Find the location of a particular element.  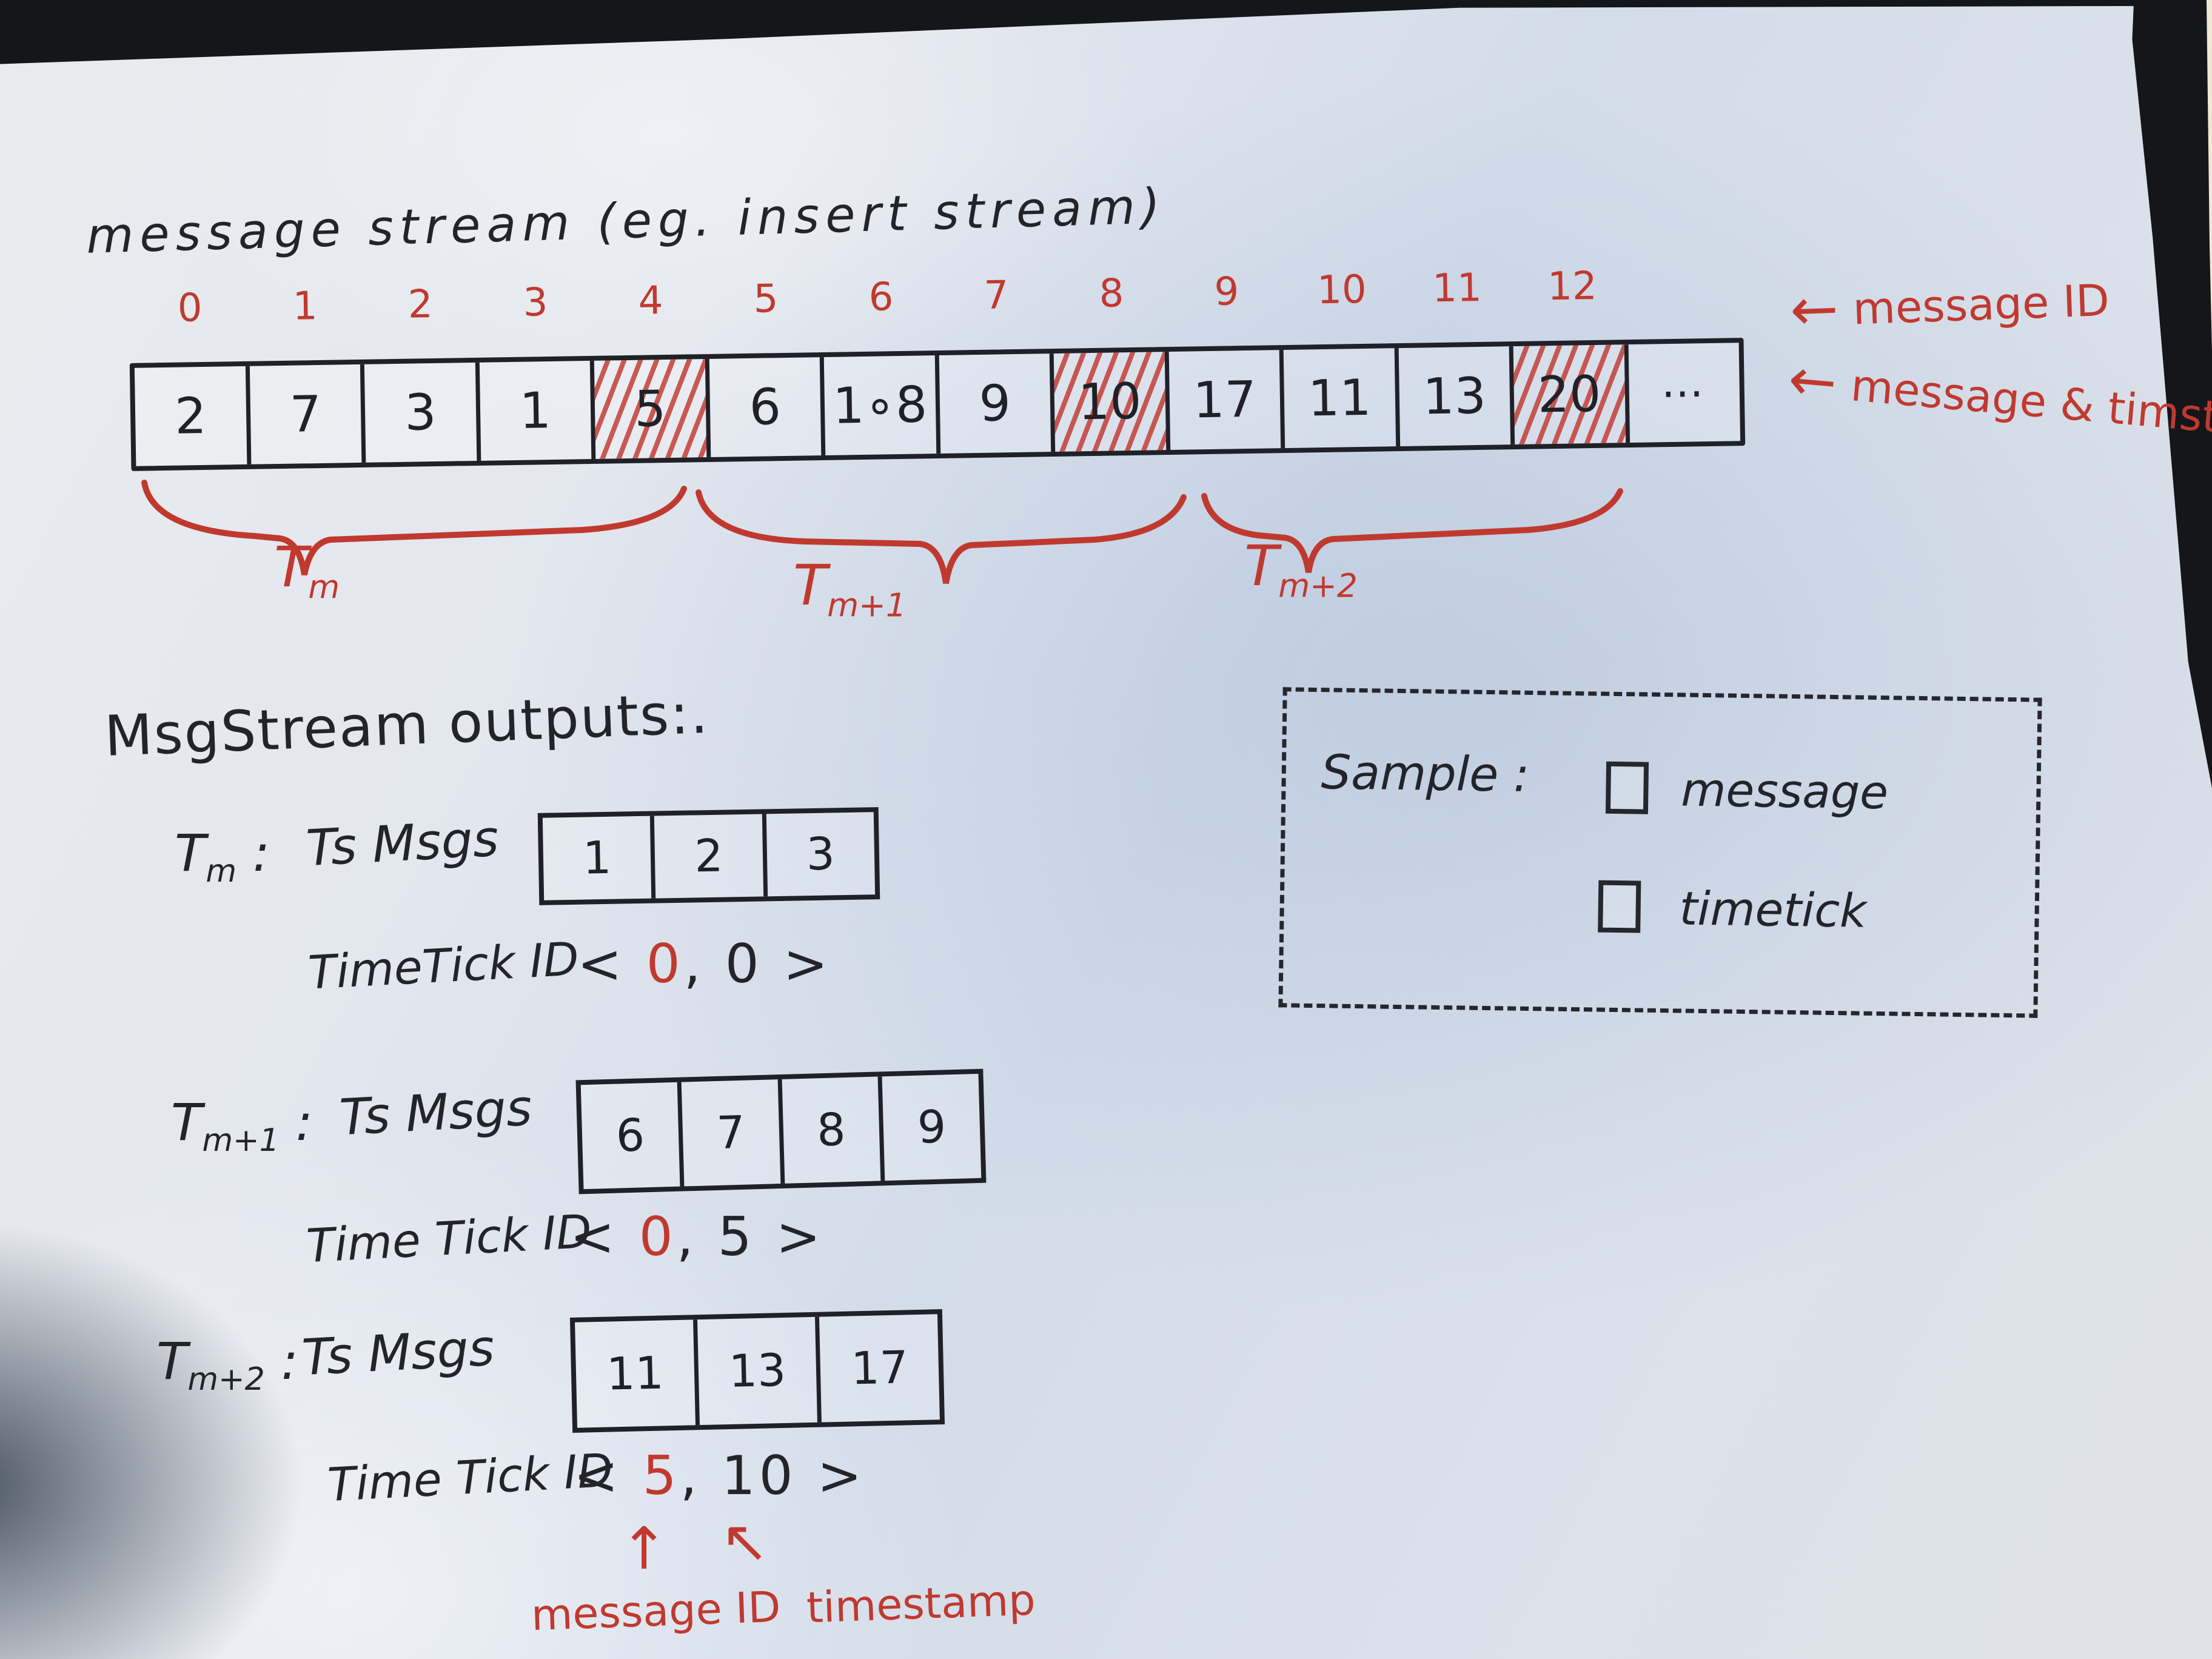

stream-index: 11 is located at coordinates (1458, 288).